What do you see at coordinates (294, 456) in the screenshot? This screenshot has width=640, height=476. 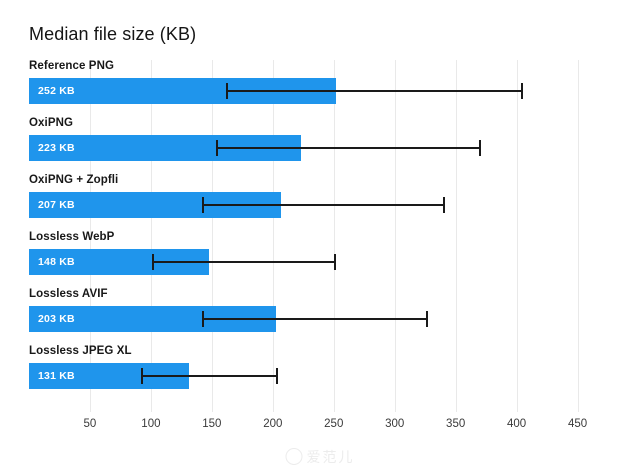 I see `weibo-logo-icon` at bounding box center [294, 456].